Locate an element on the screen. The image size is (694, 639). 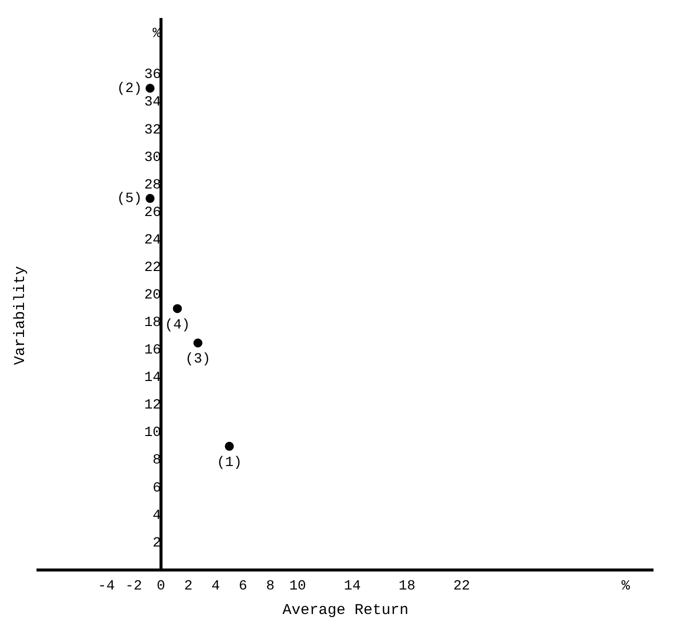
y-tick-label: 24 is located at coordinates (152, 240).